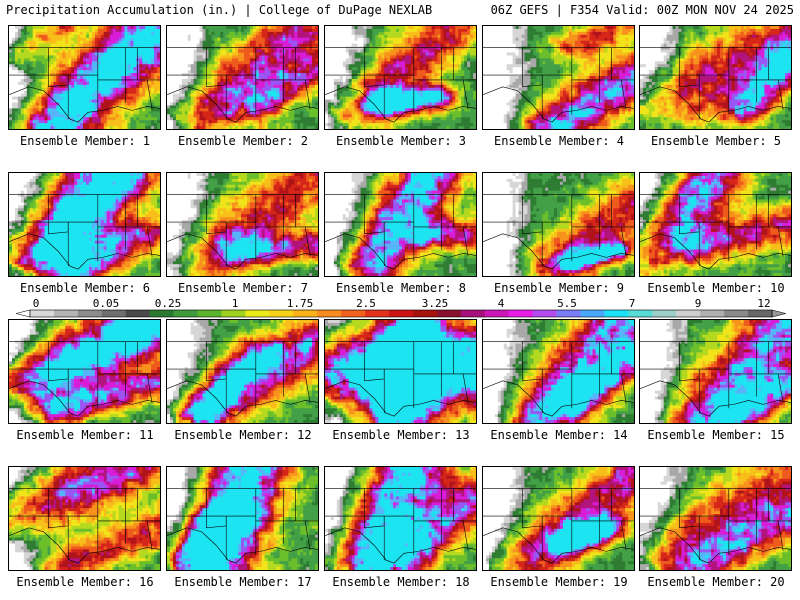 This screenshot has width=800, height=600. What do you see at coordinates (106, 304) in the screenshot?
I see `colorbar-tick-label: 0.05` at bounding box center [106, 304].